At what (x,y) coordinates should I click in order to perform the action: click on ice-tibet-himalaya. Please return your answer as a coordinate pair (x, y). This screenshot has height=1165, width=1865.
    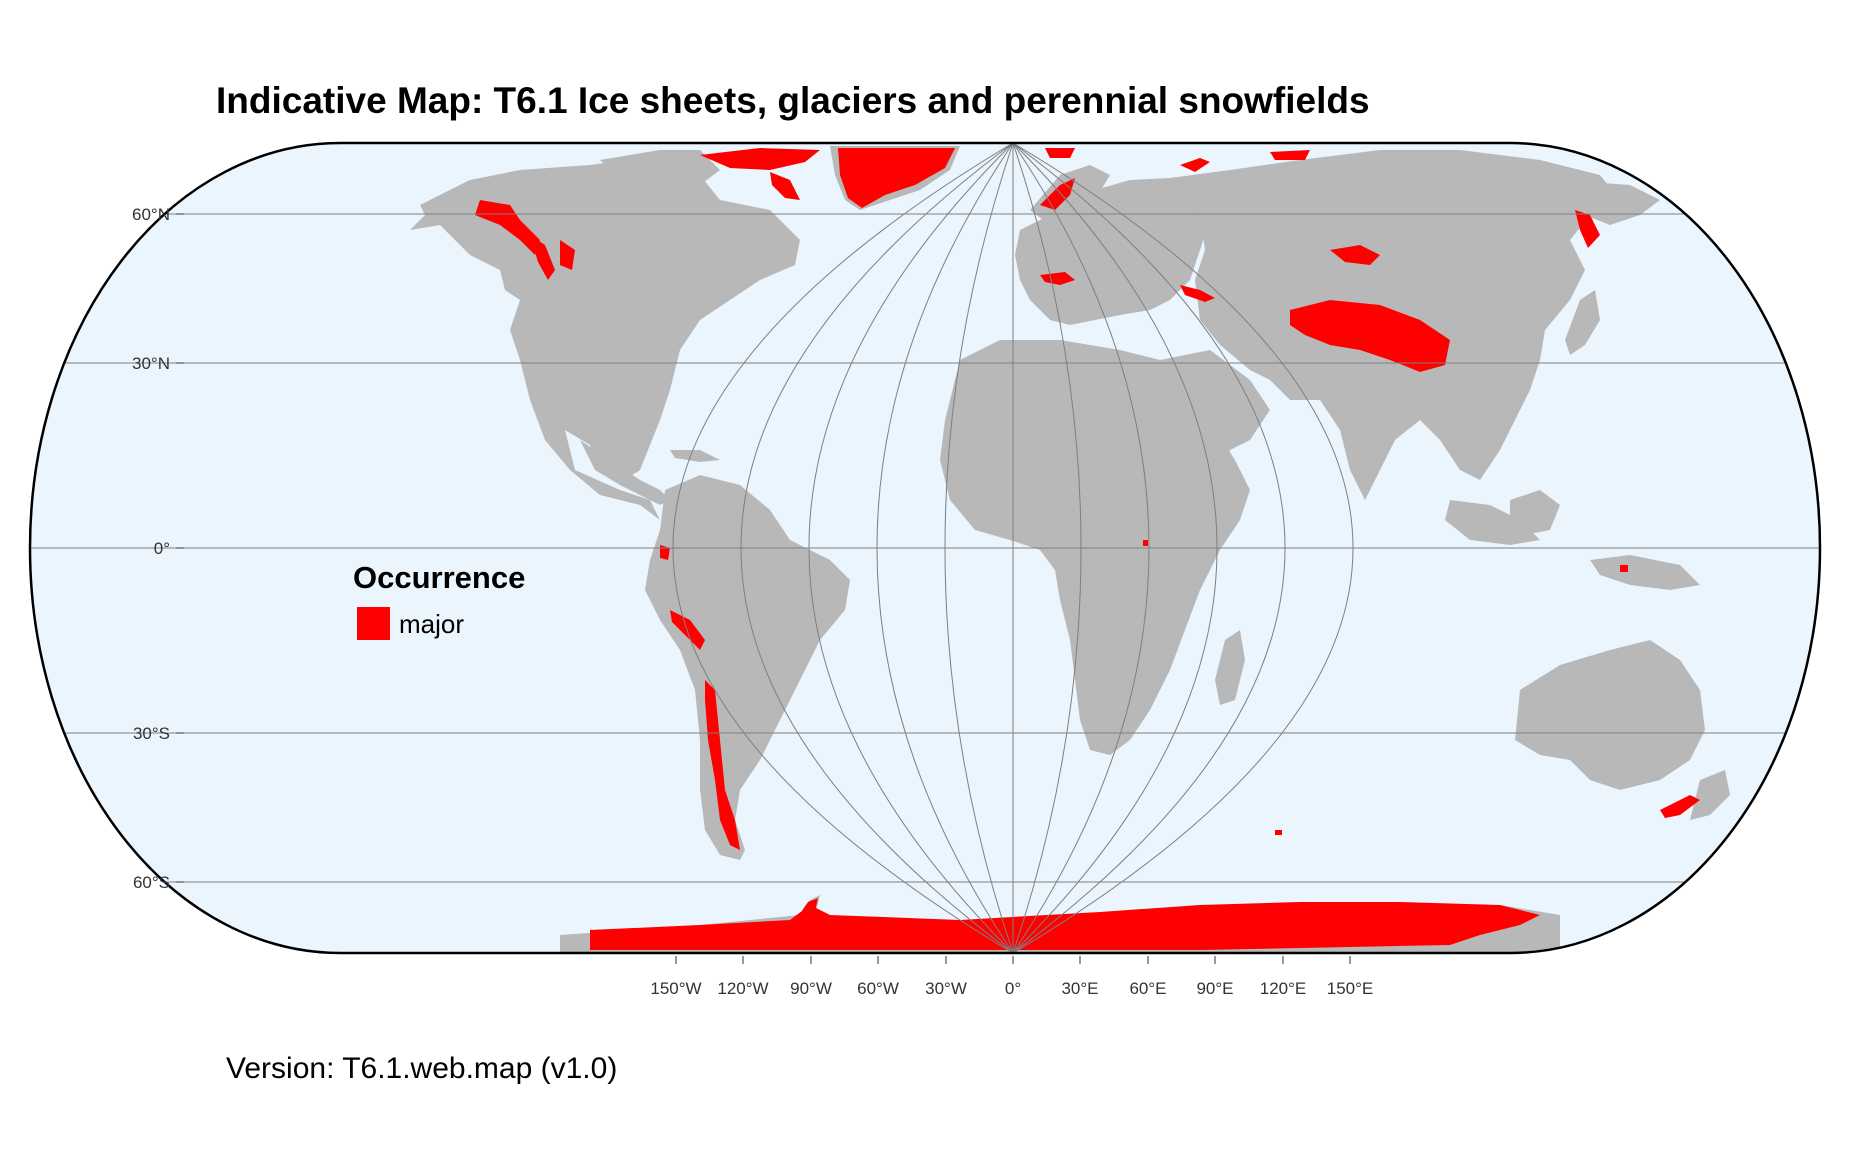
    Looking at the image, I should click on (1370, 336).